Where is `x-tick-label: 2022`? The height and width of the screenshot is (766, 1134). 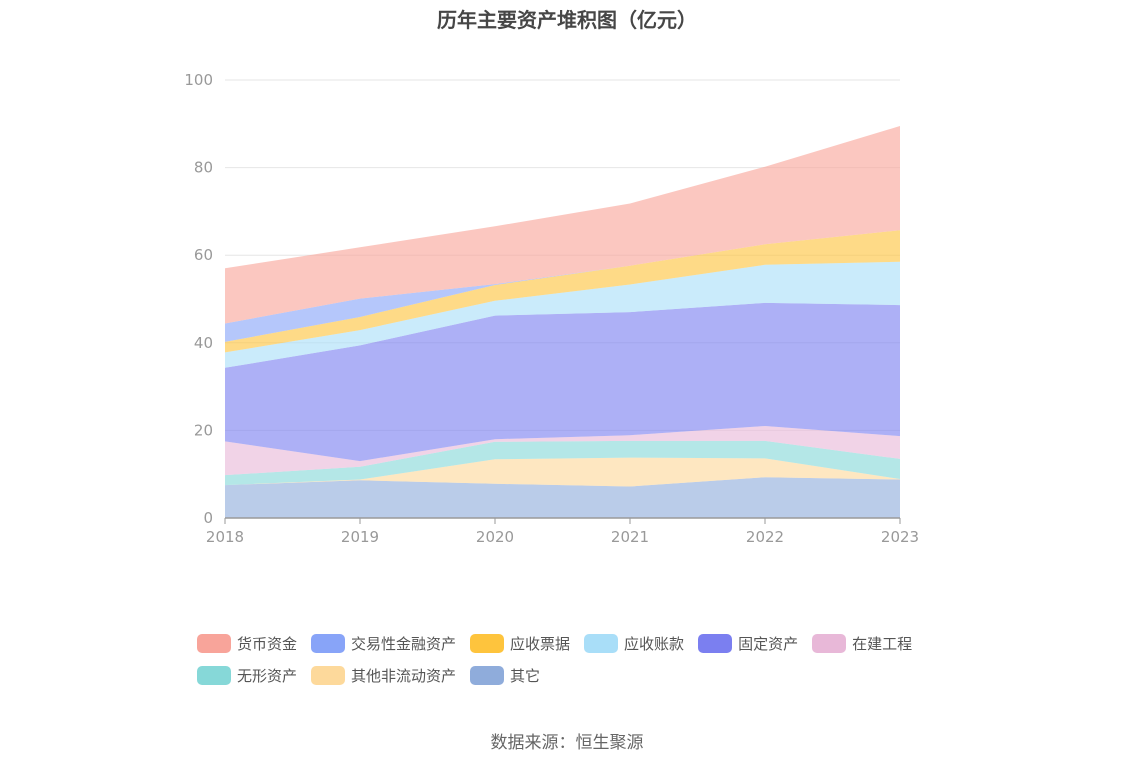
x-tick-label: 2022 is located at coordinates (765, 537).